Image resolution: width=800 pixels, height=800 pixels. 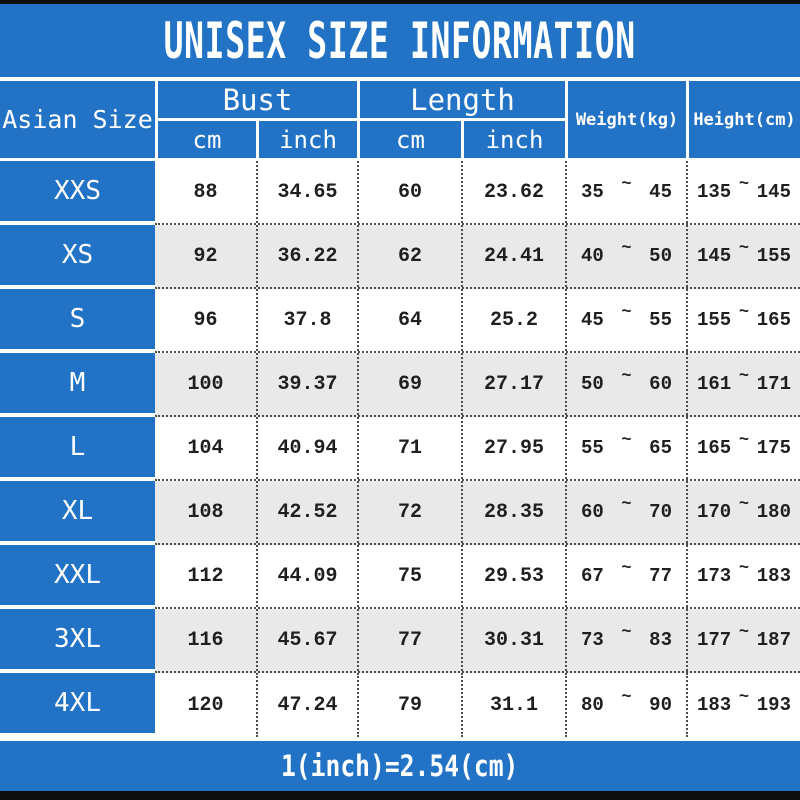 What do you see at coordinates (660, 256) in the screenshot?
I see `weight-max: 50` at bounding box center [660, 256].